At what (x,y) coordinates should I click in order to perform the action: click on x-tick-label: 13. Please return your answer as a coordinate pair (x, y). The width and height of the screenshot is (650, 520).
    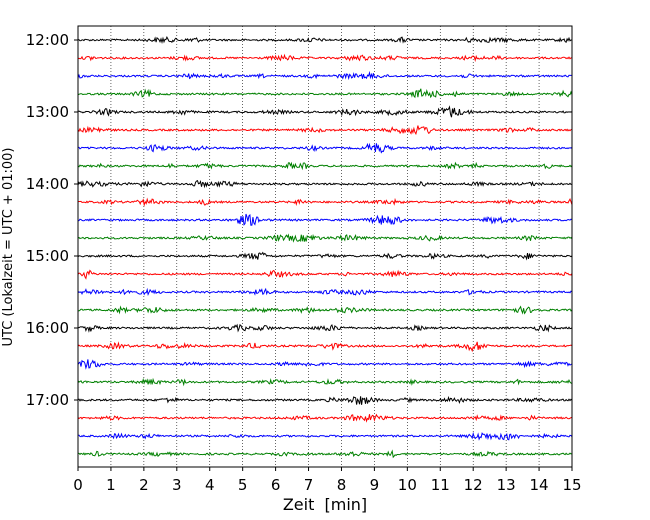
    Looking at the image, I should click on (506, 485).